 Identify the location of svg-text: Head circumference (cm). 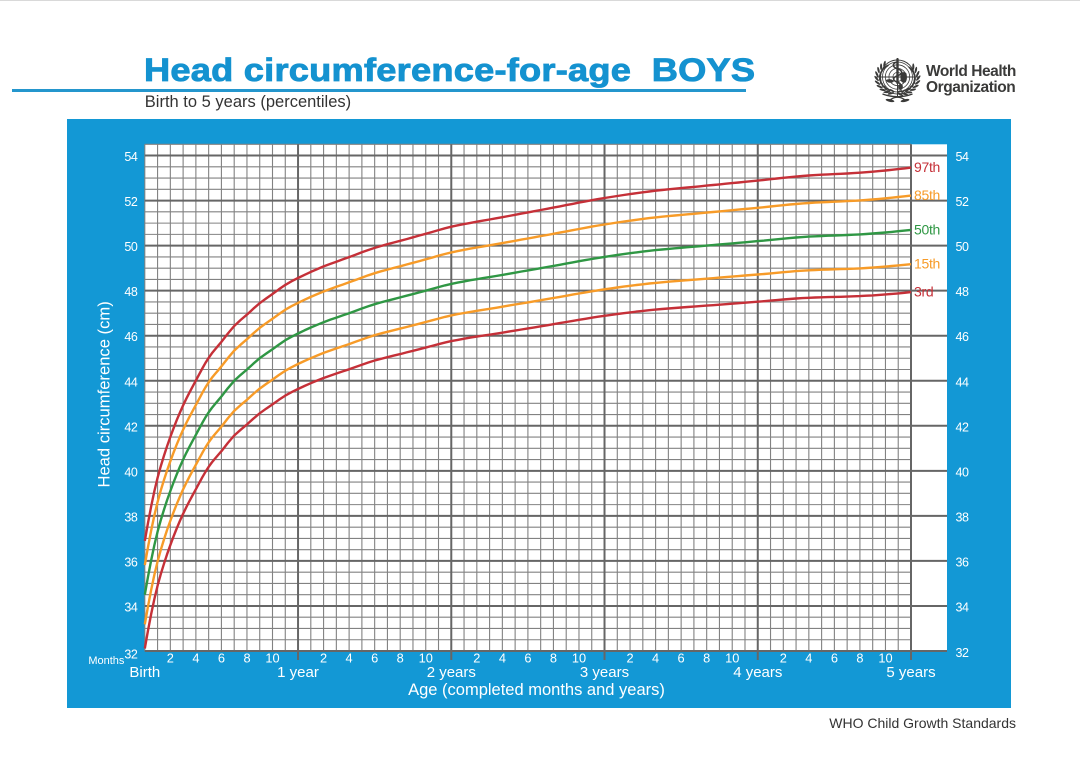
(104, 394).